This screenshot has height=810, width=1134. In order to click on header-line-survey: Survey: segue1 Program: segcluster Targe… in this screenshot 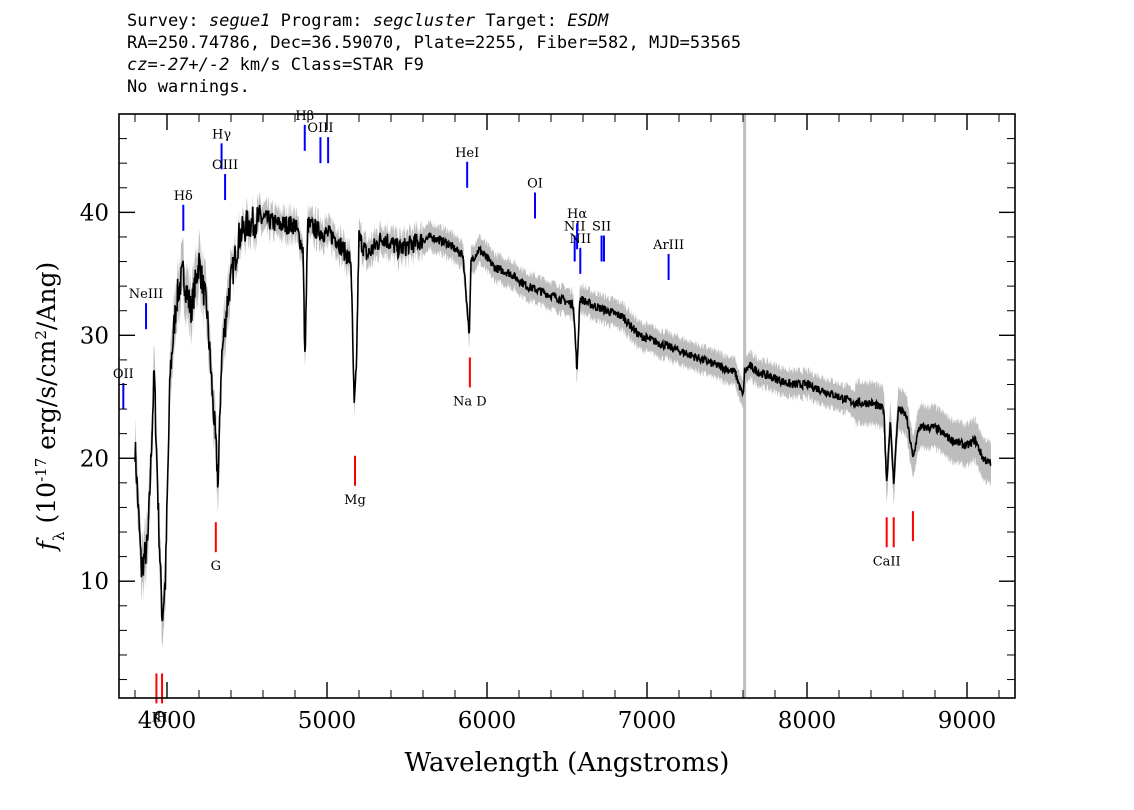, I will do `click(368, 21)`.